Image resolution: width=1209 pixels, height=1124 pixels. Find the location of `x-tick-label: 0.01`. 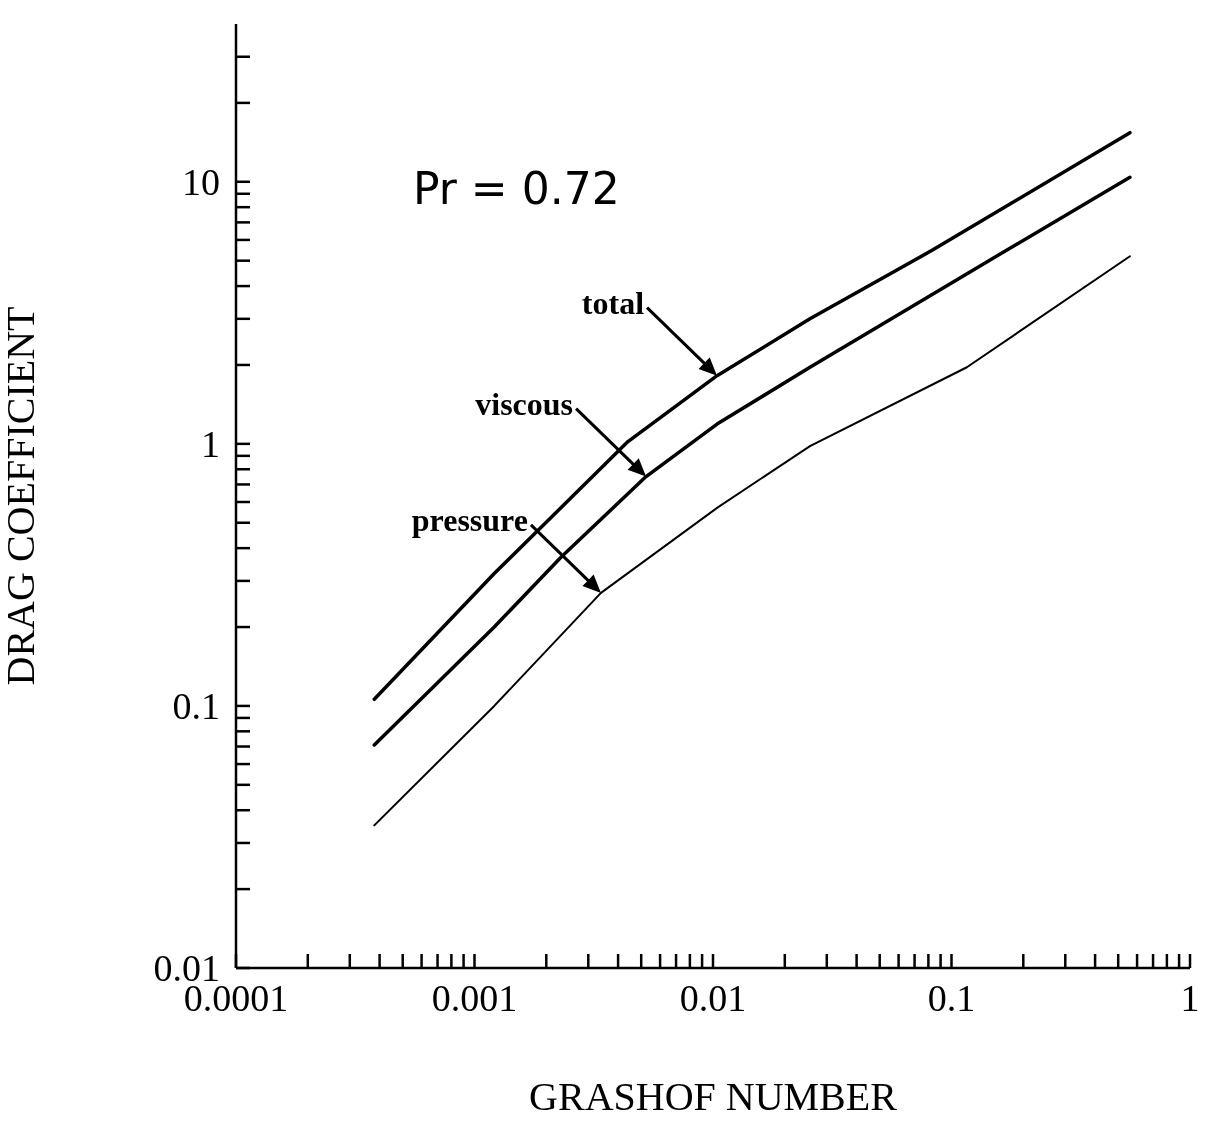

x-tick-label: 0.01 is located at coordinates (713, 997).